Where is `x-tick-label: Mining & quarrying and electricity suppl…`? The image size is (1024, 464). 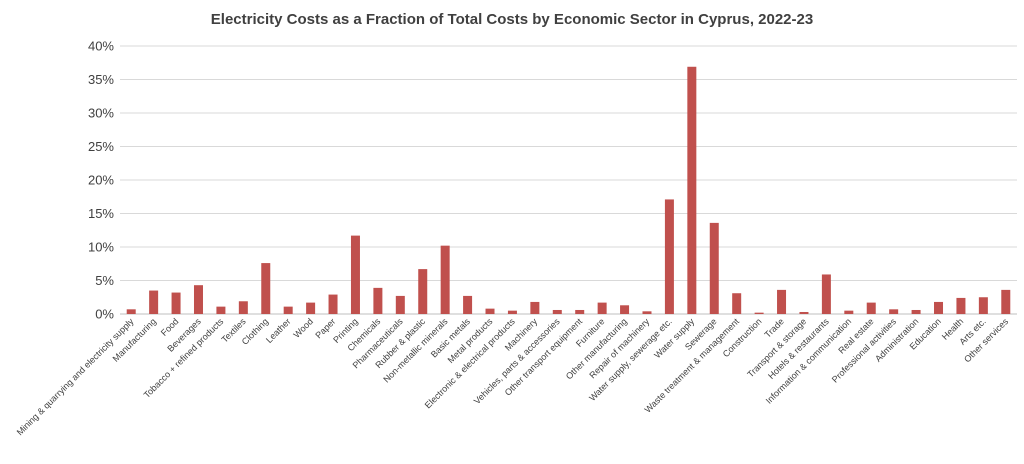
x-tick-label: Mining & quarrying and electricity suppl… is located at coordinates (75, 376).